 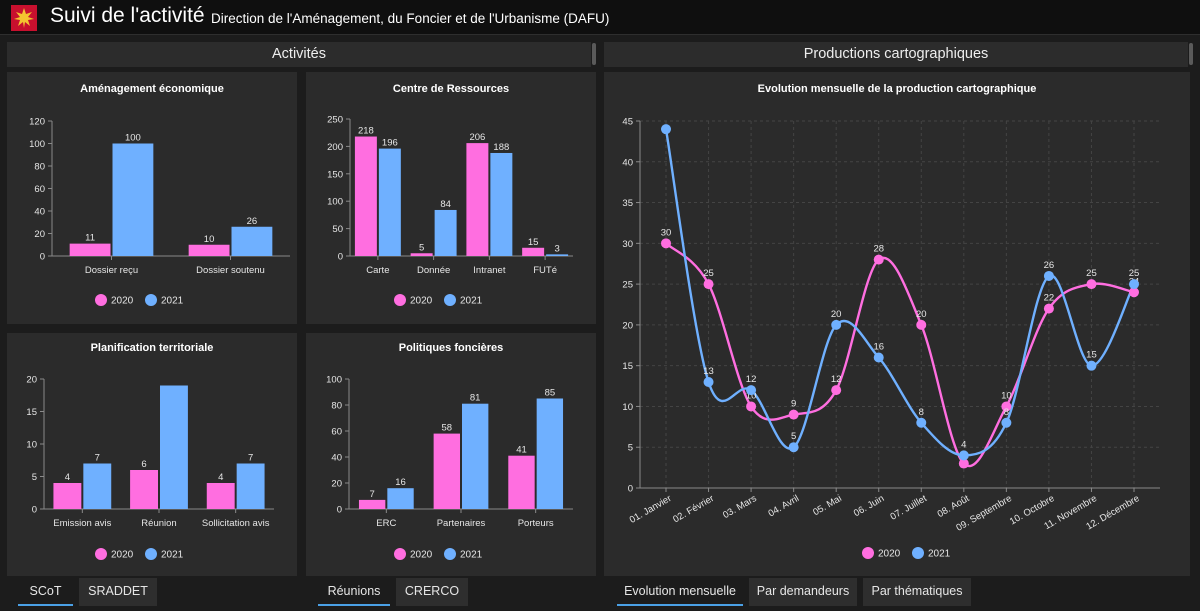 I want to click on x-tick-label: 04. Avril, so click(x=784, y=506).